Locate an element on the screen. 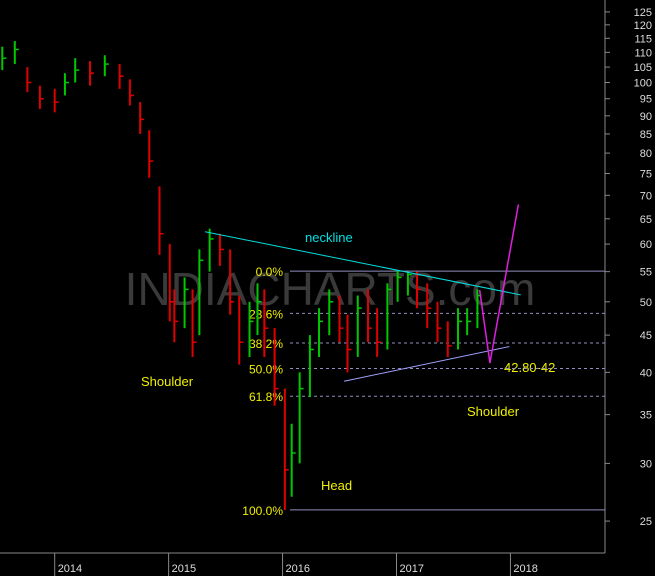 The width and height of the screenshot is (655, 576). neckline is located at coordinates (362, 263).